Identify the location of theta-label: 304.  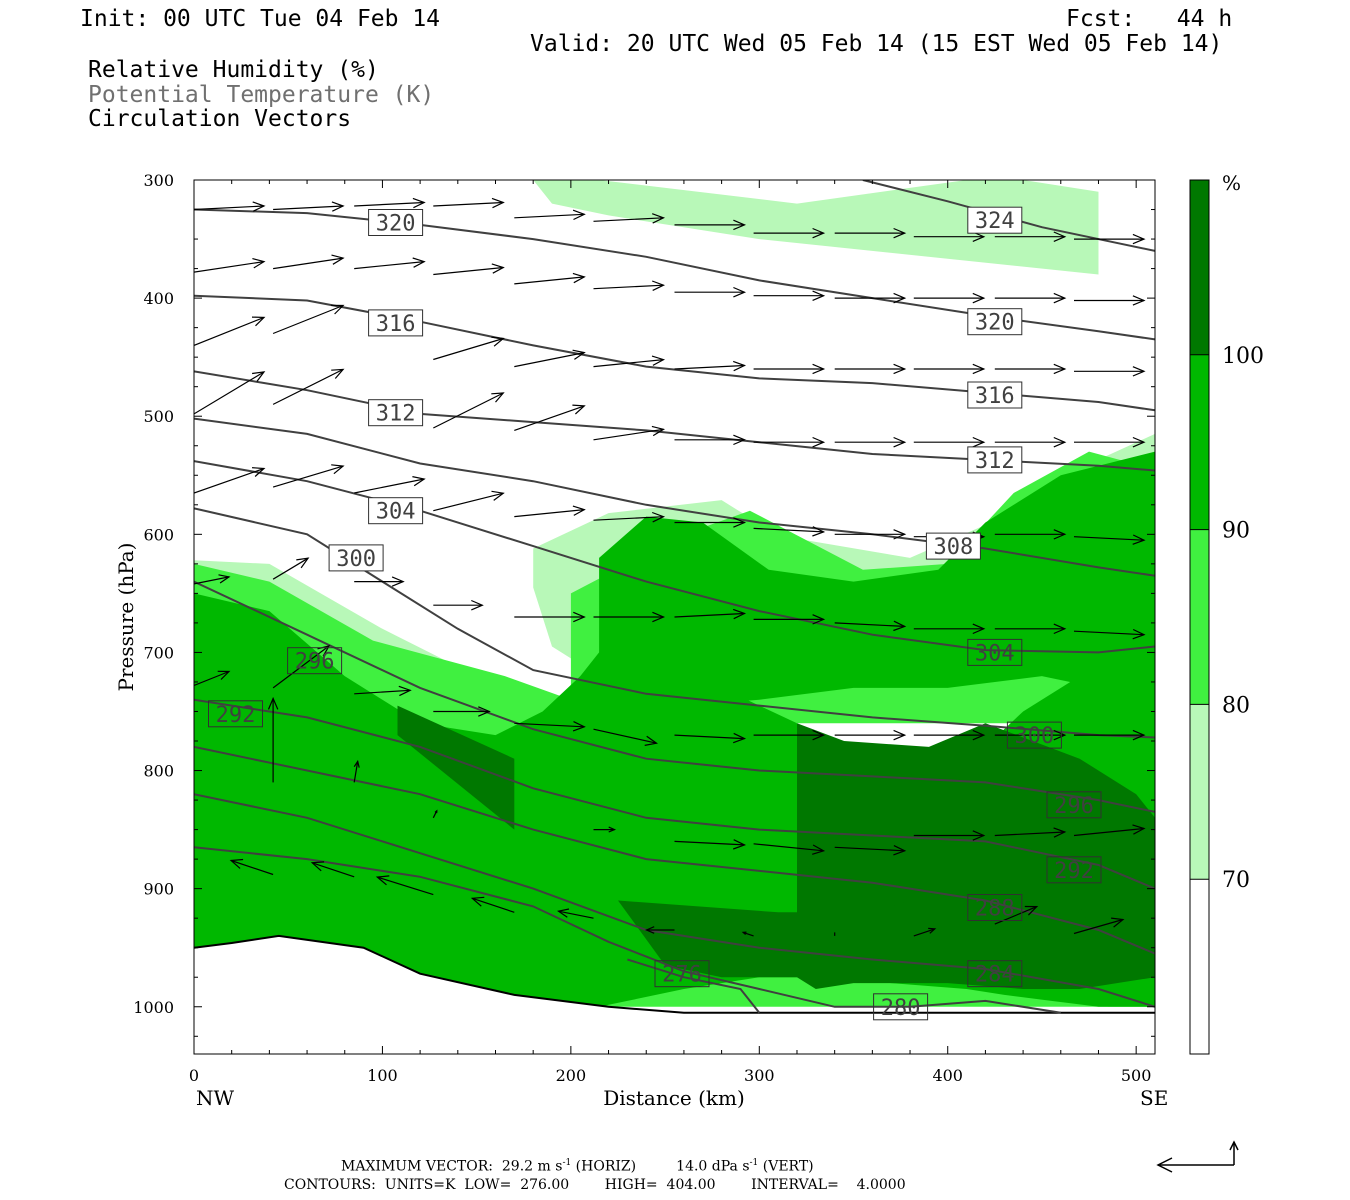
(396, 511).